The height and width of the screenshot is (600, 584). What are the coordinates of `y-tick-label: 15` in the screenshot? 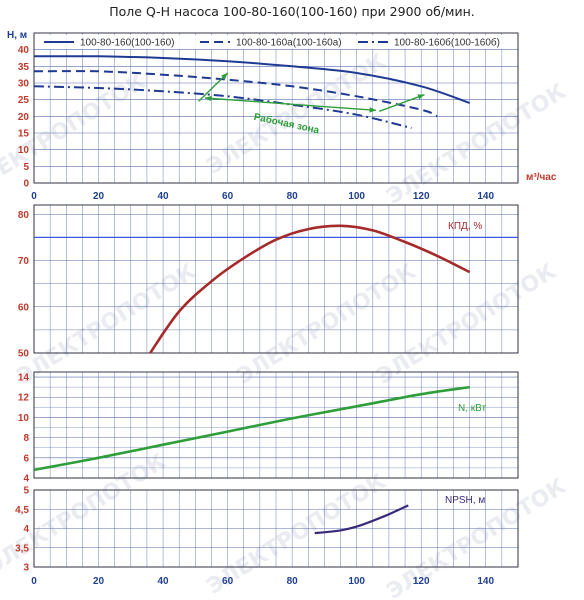 It's located at (24, 134).